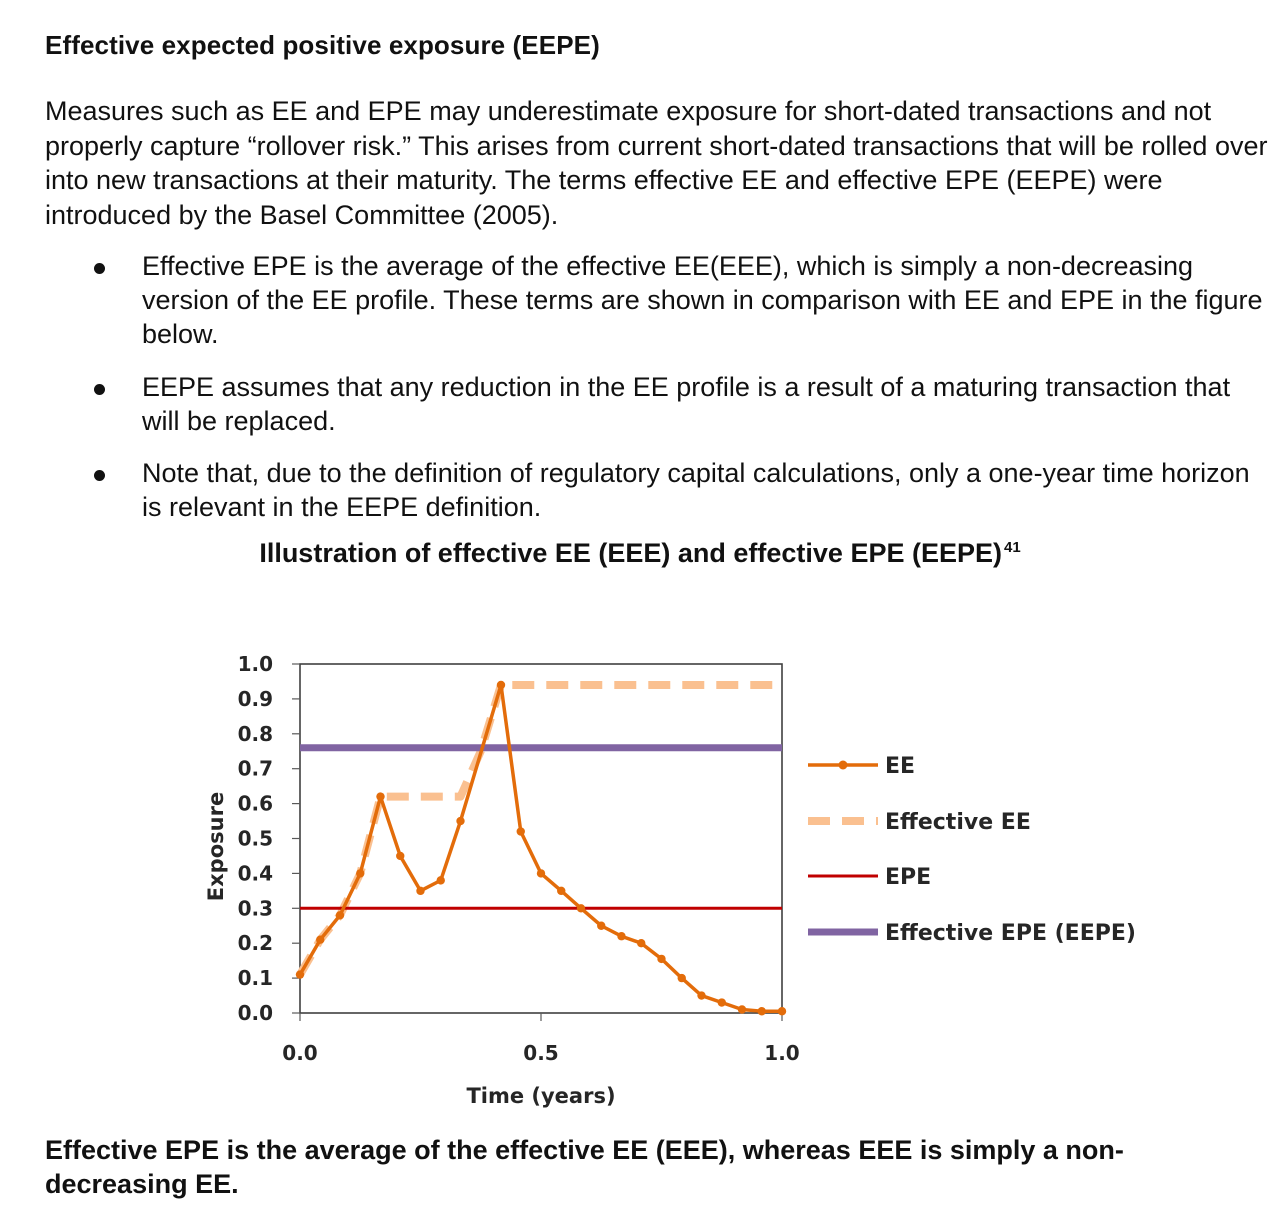 Image resolution: width=1280 pixels, height=1228 pixels. I want to click on y-tick-label: 0.1, so click(255, 978).